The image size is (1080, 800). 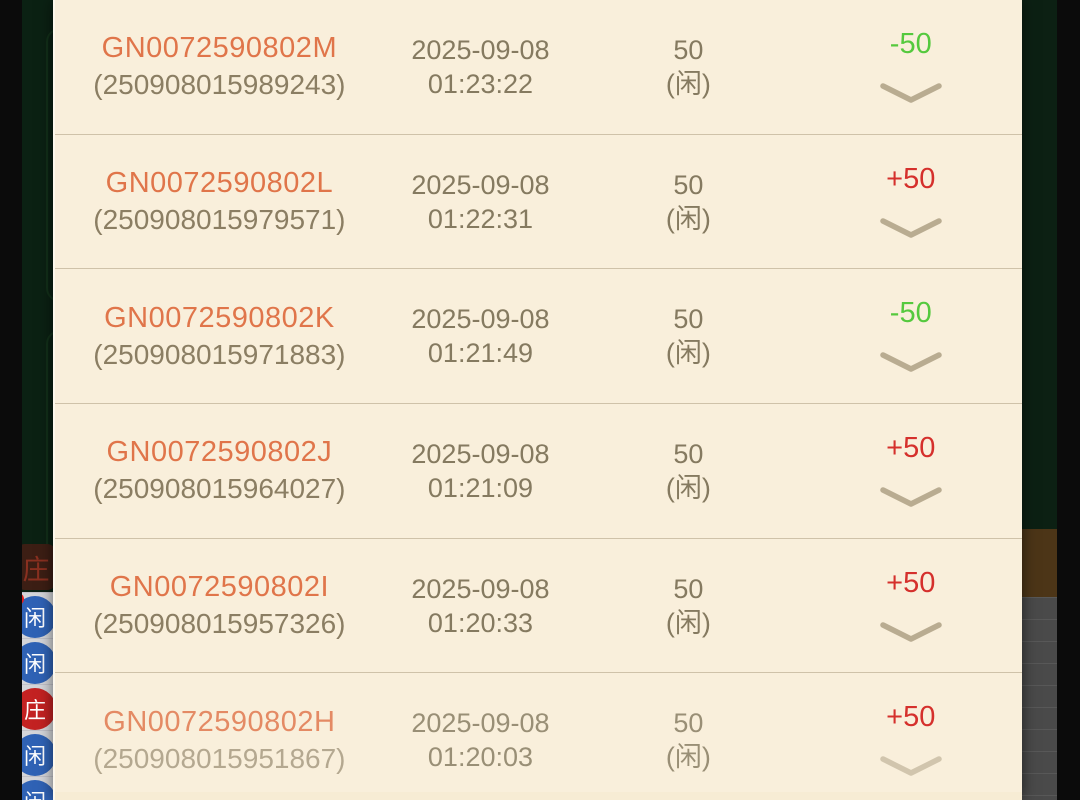 I want to click on bet-reference-id: (250908015979571), so click(x=219, y=220).